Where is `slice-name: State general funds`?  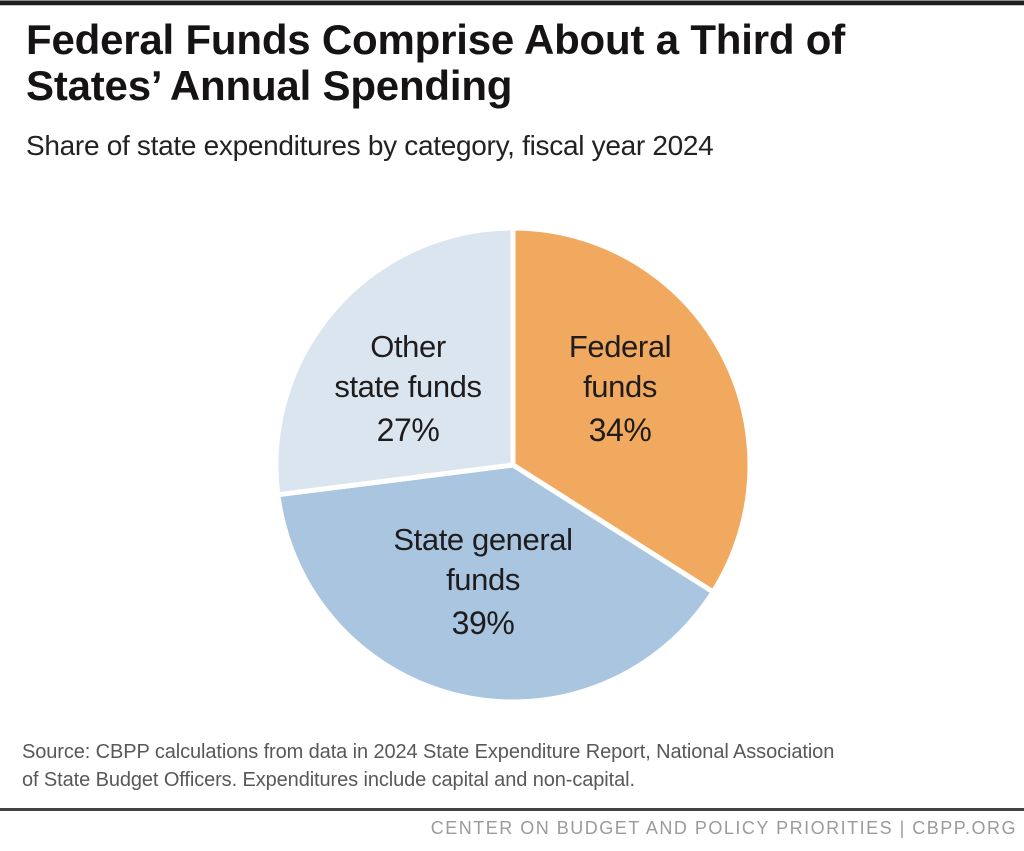 slice-name: State general funds is located at coordinates (483, 560).